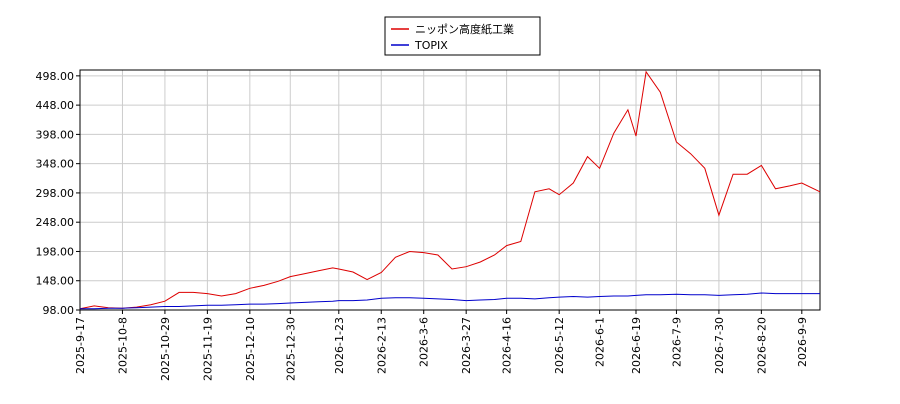 The image size is (900, 404). I want to click on x-tick-label: 2026-3-27, so click(466, 345).